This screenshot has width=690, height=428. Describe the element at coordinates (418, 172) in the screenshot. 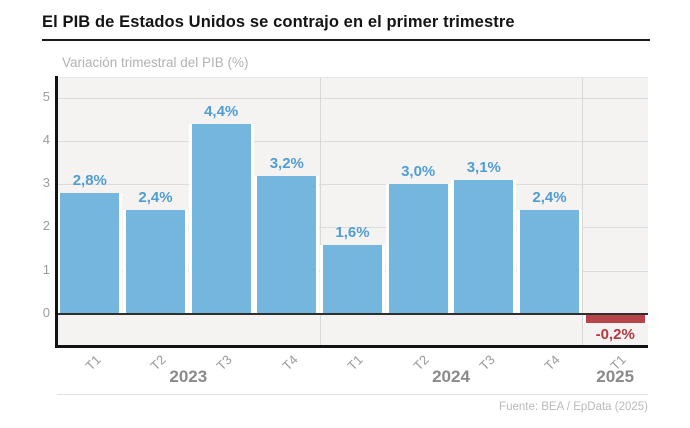

I see `bar-value-label: 3,0%` at that location.